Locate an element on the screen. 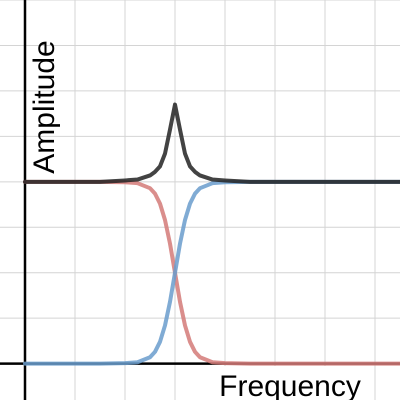  label-background is located at coordinates (290, 383).